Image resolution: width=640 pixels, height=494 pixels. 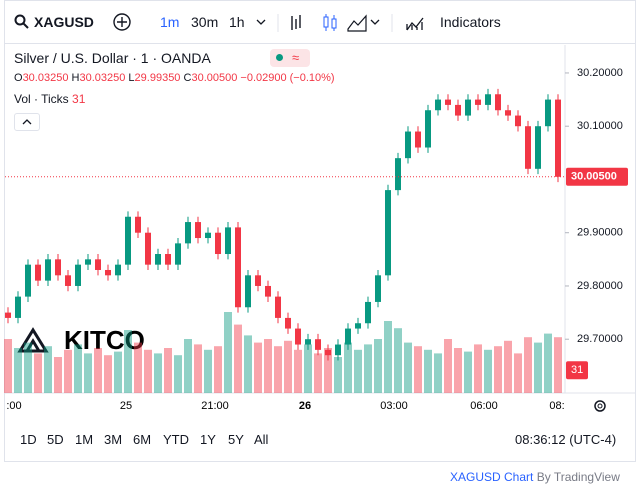 What do you see at coordinates (600, 406) in the screenshot?
I see `settings-icon` at bounding box center [600, 406].